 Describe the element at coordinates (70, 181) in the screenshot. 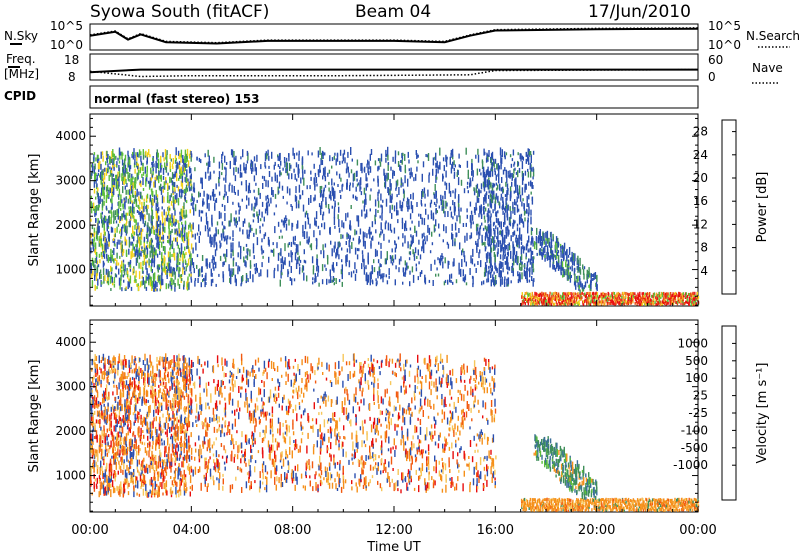

I see `power-y-tick-label: 3000` at that location.